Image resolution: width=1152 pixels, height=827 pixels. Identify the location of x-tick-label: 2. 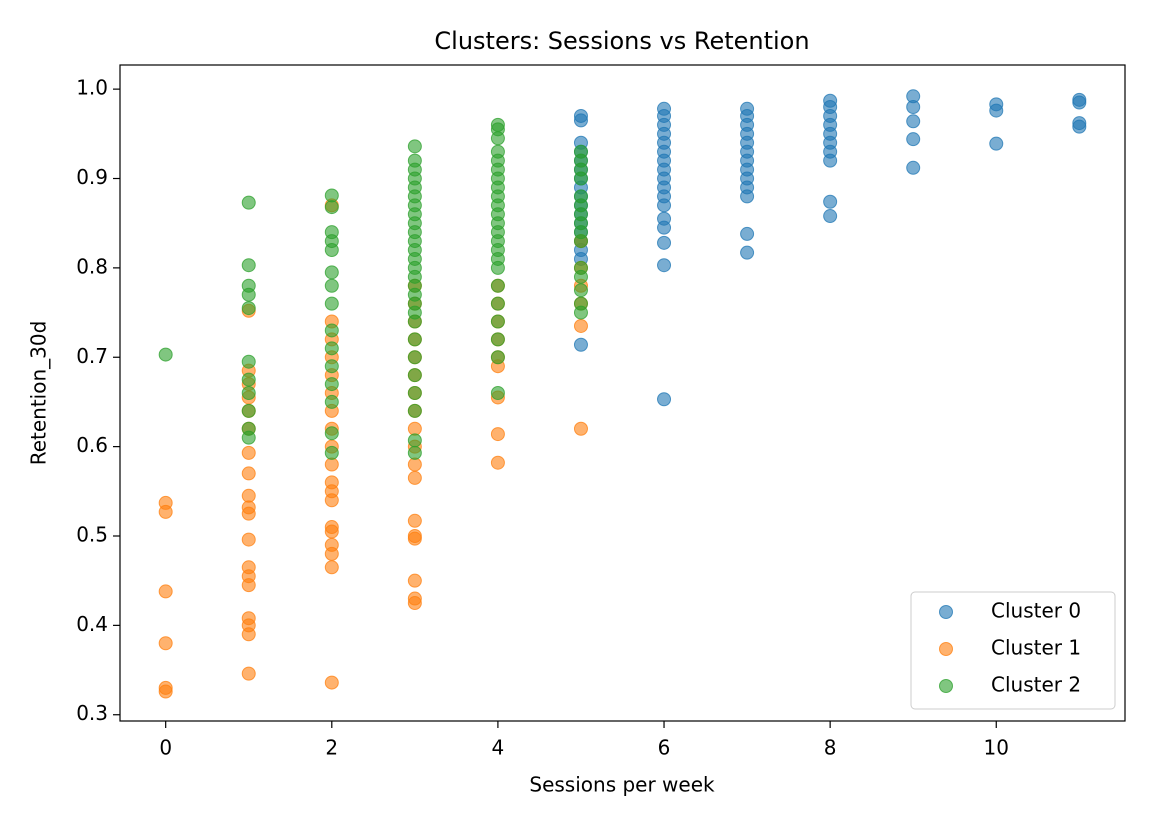
(331, 748).